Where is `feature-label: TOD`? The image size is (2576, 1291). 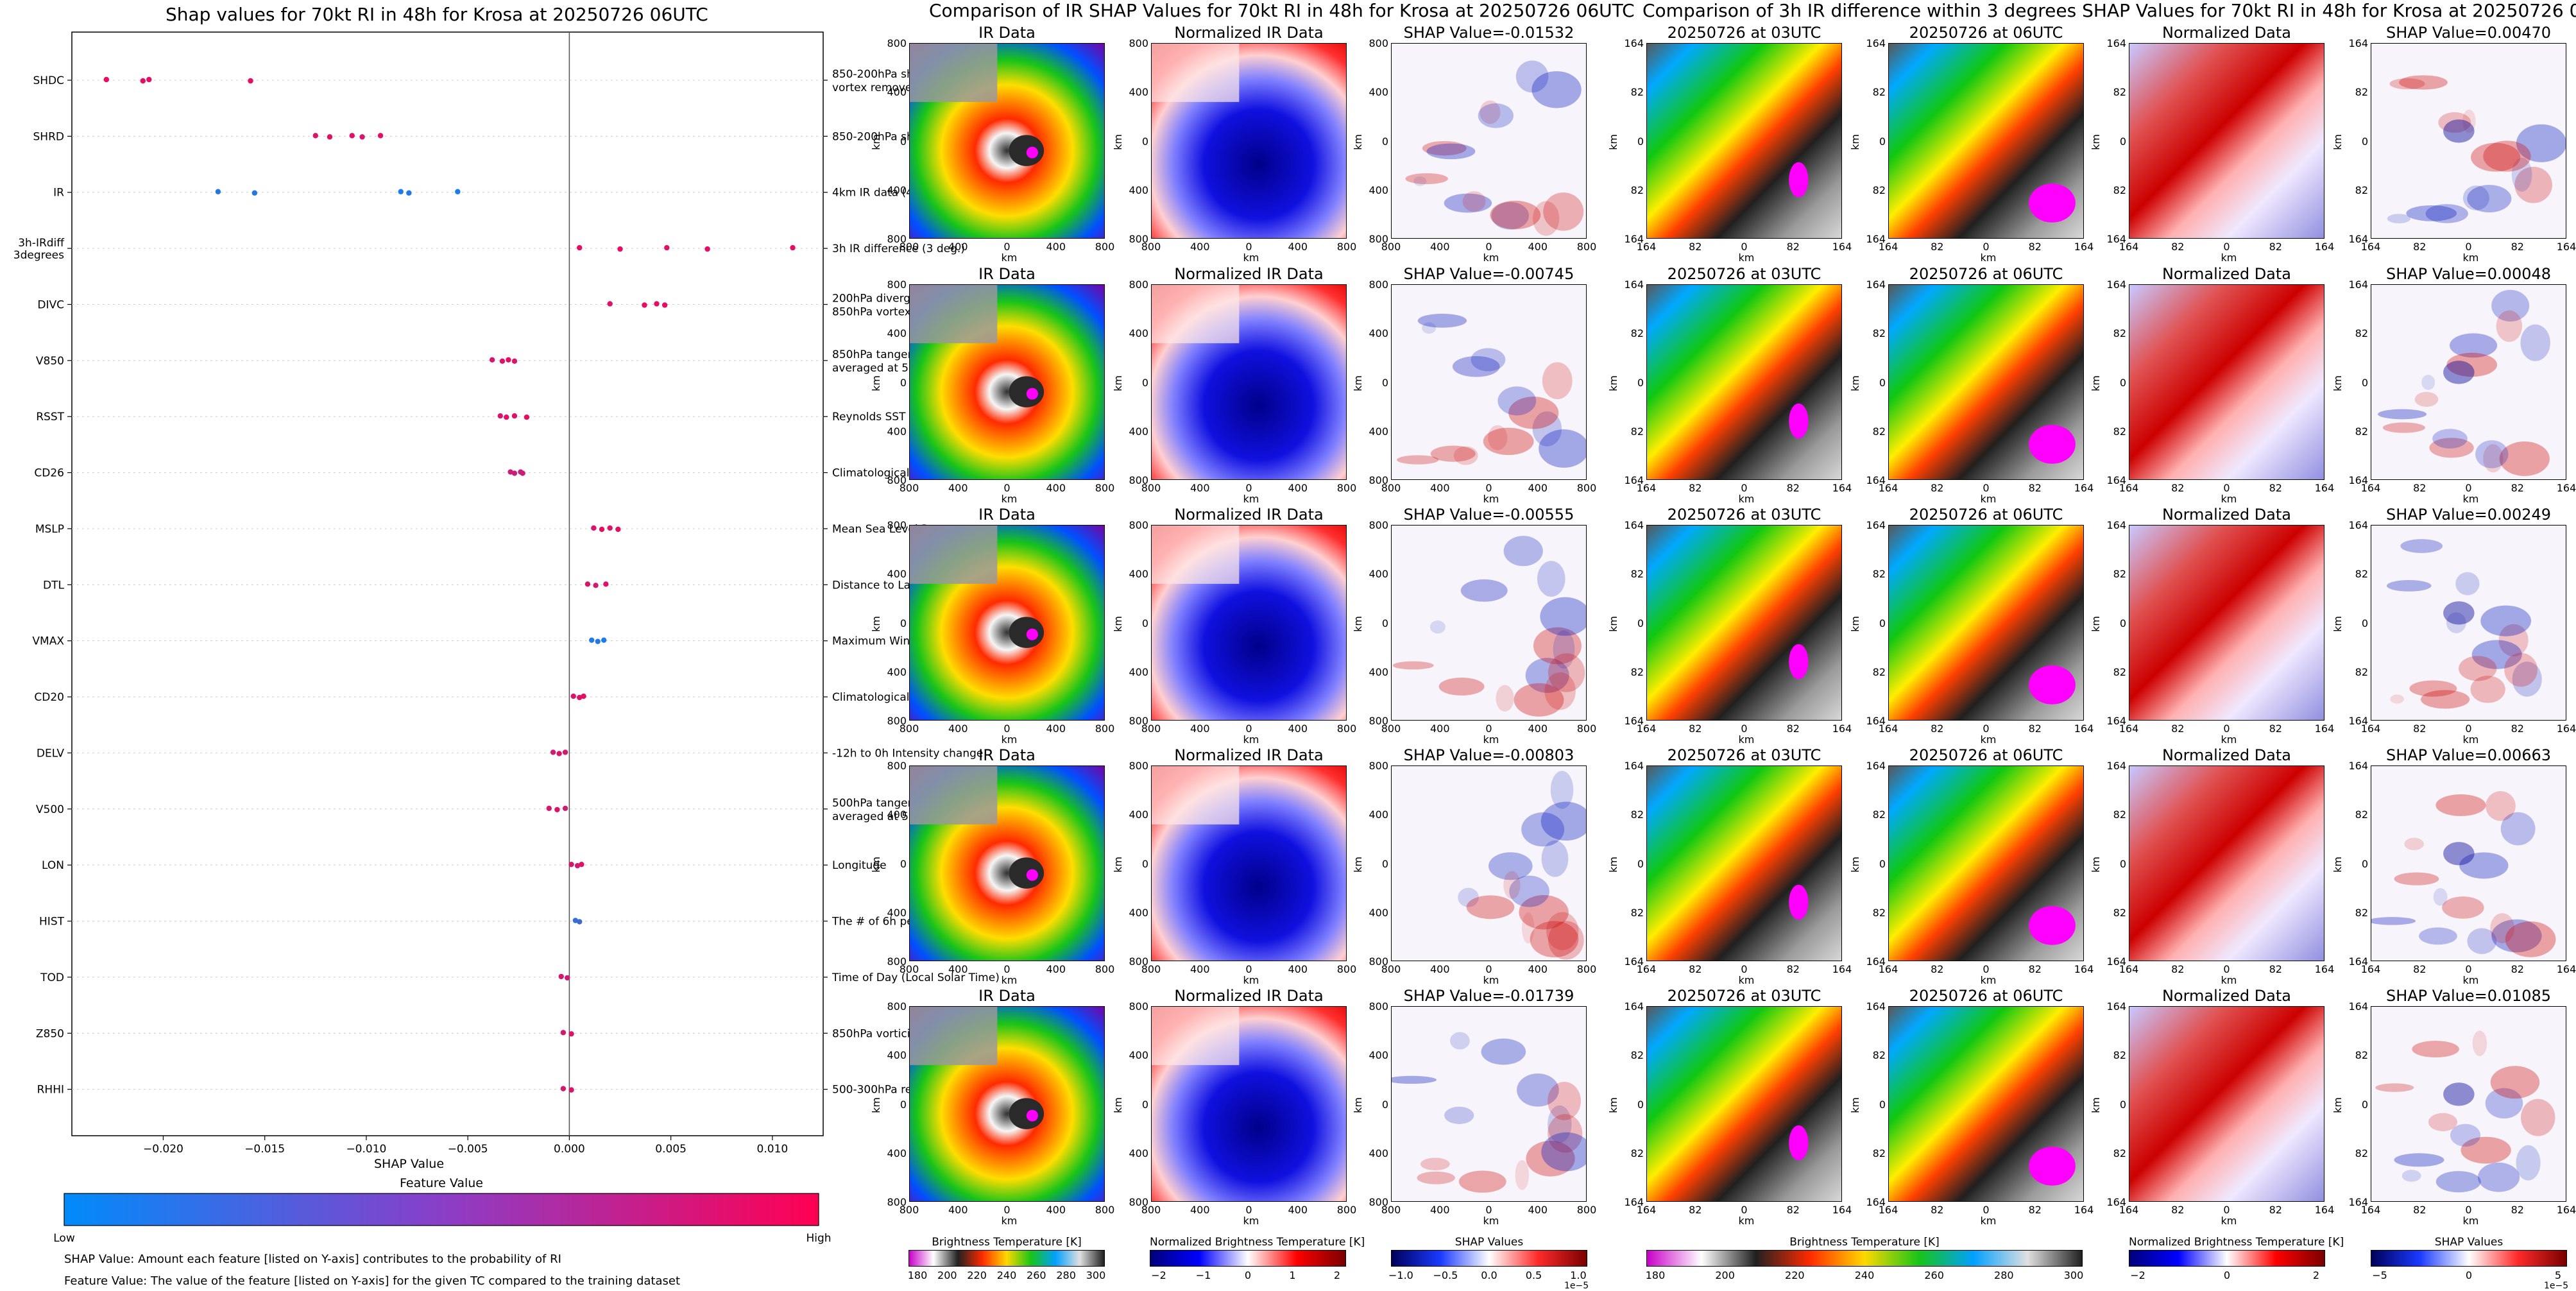 feature-label: TOD is located at coordinates (52, 977).